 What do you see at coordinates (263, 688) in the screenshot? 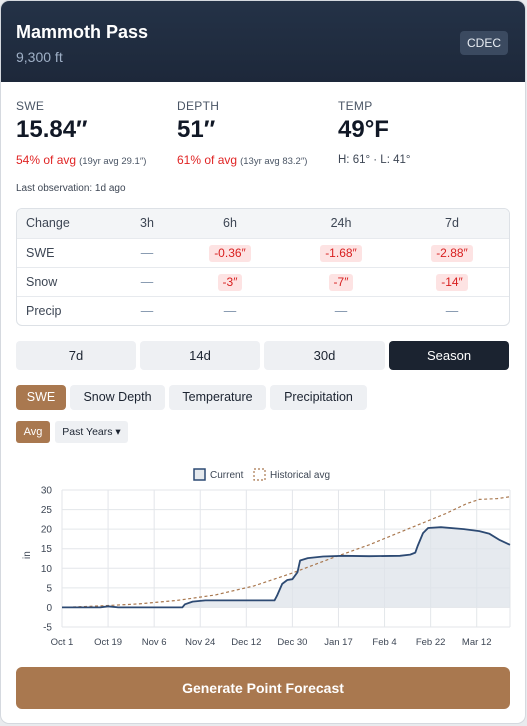
I see `generate-forecast-button: Generate Point Forecast` at bounding box center [263, 688].